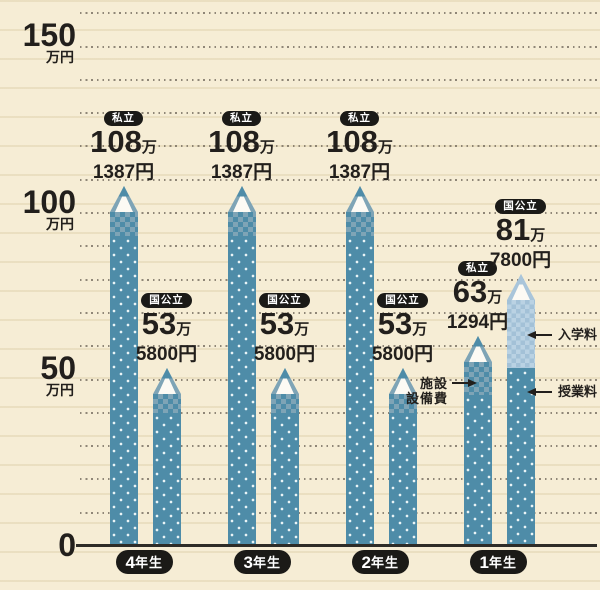 This screenshot has width=600, height=590. Describe the element at coordinates (366, 562) in the screenshot. I see `category-number: 2` at that location.